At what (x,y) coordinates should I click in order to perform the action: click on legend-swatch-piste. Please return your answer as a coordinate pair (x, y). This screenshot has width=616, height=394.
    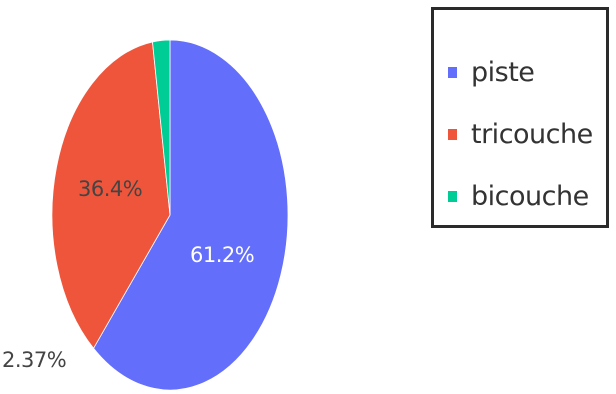
    Looking at the image, I should click on (452, 72).